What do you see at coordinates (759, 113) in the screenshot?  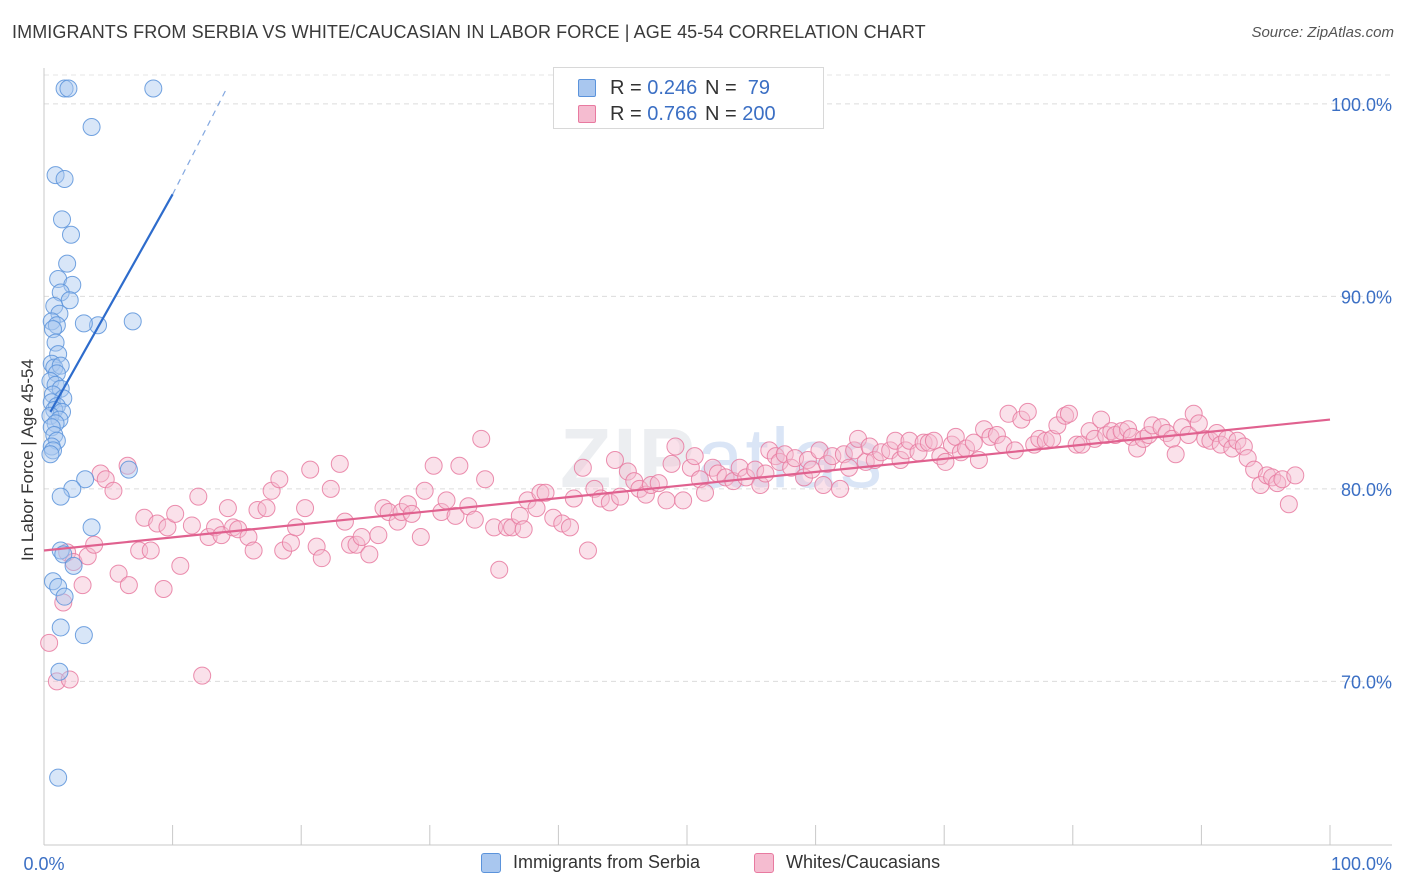 I see `stats-n-value: 200` at bounding box center [759, 113].